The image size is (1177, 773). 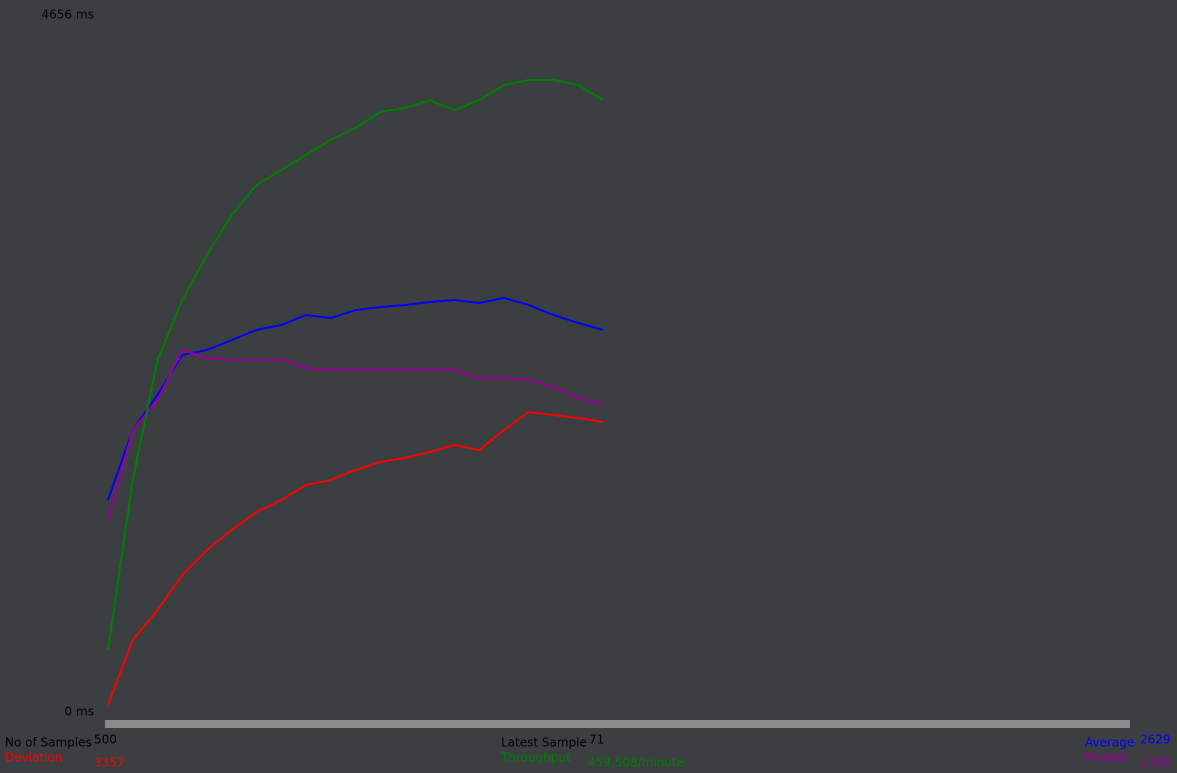 What do you see at coordinates (617, 724) in the screenshot?
I see `scrollbar` at bounding box center [617, 724].